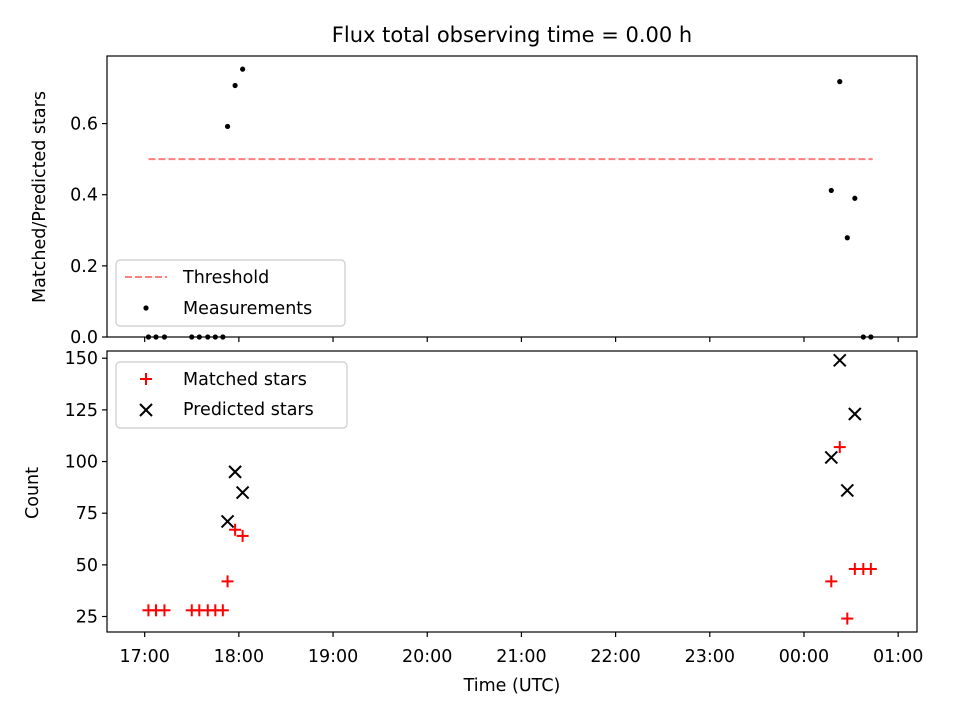 This screenshot has width=960, height=720. I want to click on bottom-y-axis-label: Count, so click(33, 493).